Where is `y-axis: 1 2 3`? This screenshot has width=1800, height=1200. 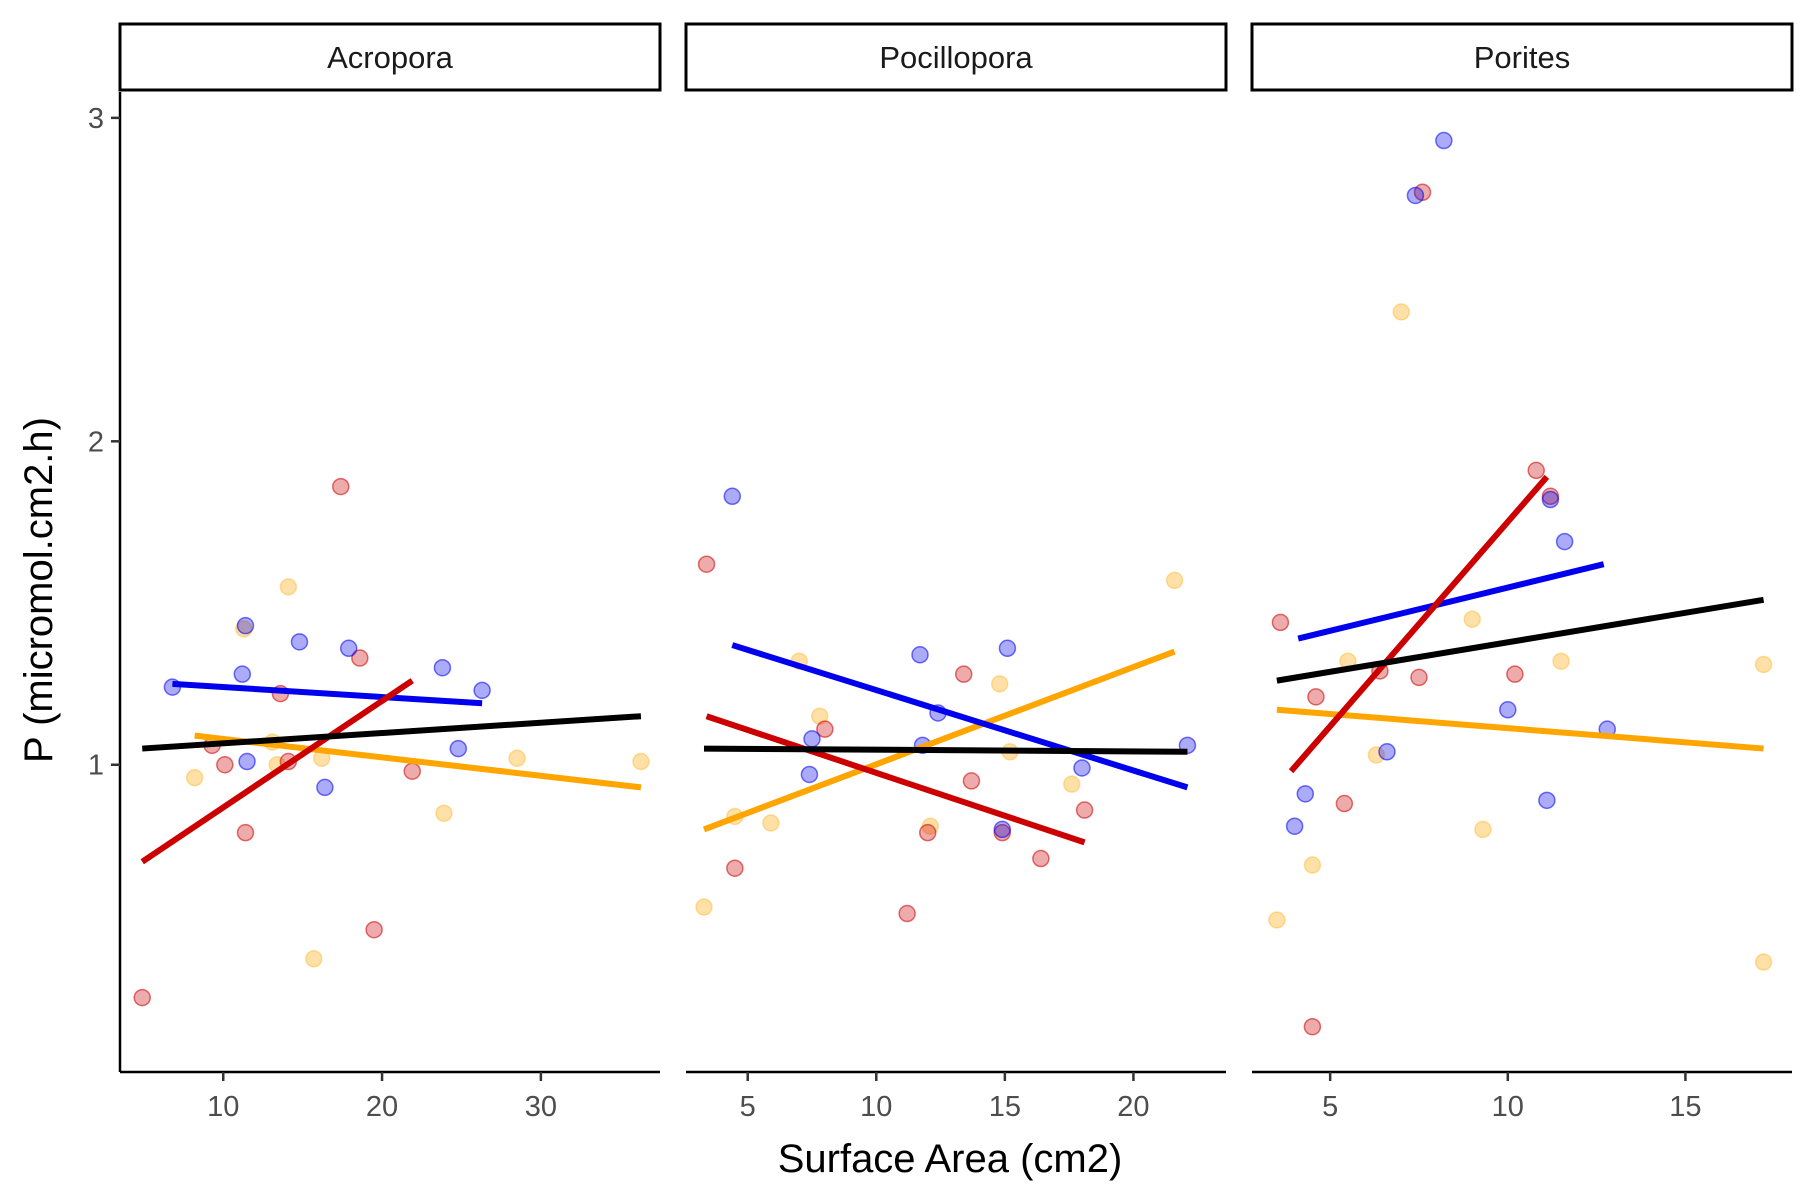
y-axis: 1 2 3 is located at coordinates (105, 582).